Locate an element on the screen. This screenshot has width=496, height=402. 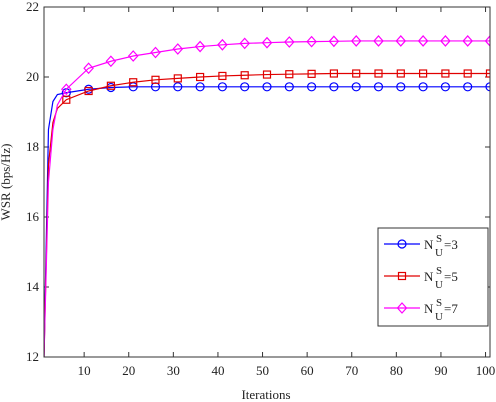
y-tick-label: 12 is located at coordinates (32, 356).